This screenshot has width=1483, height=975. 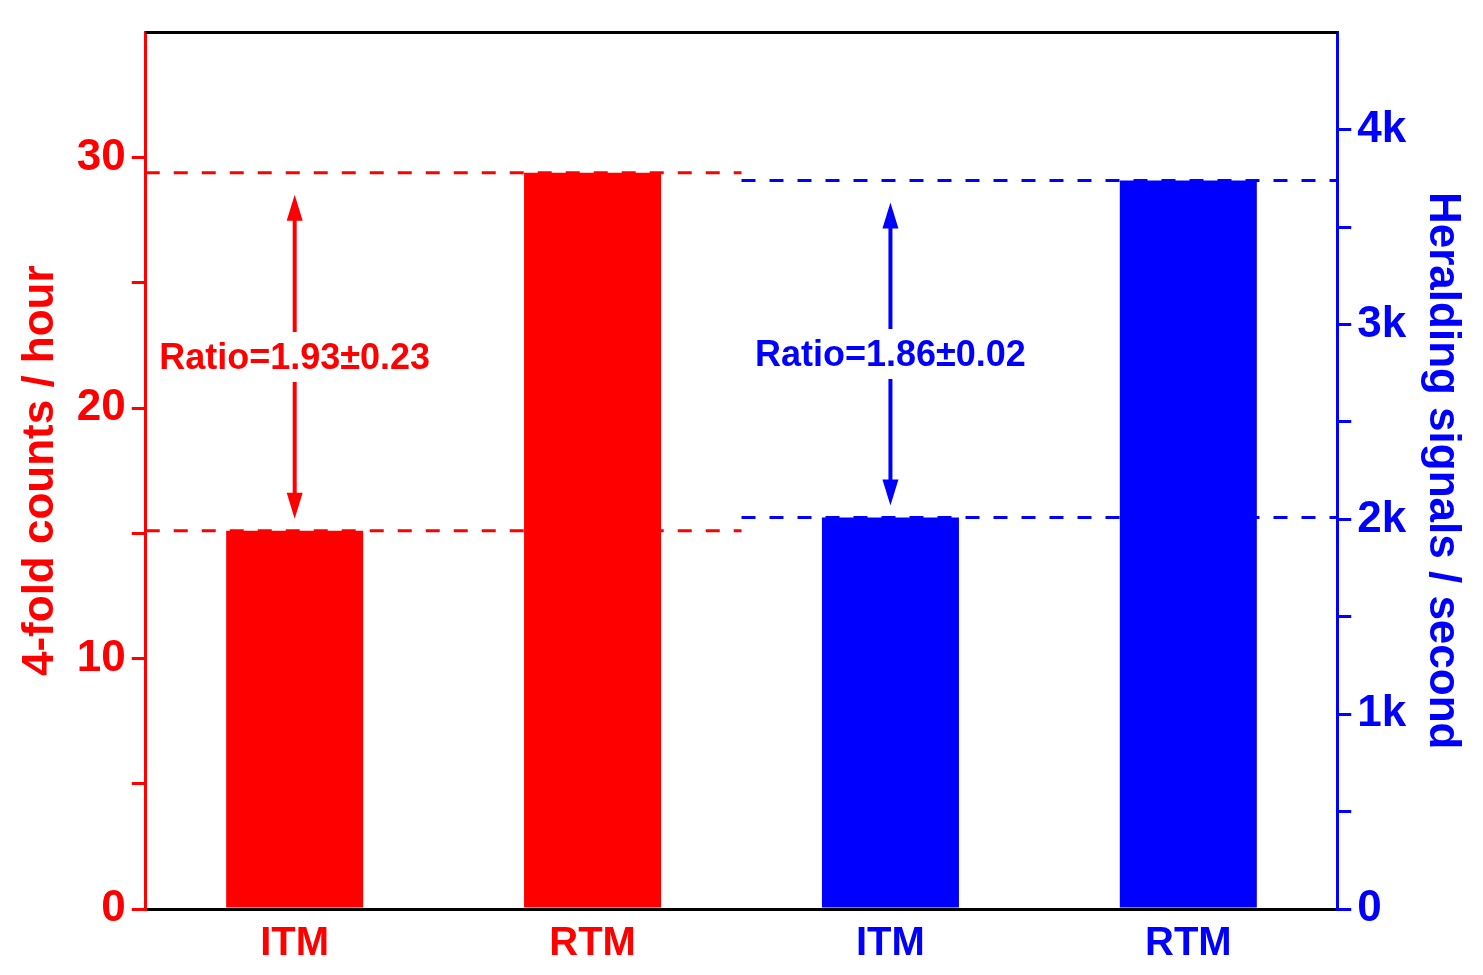 What do you see at coordinates (101, 655) in the screenshot?
I see `y-tick-label: 10` at bounding box center [101, 655].